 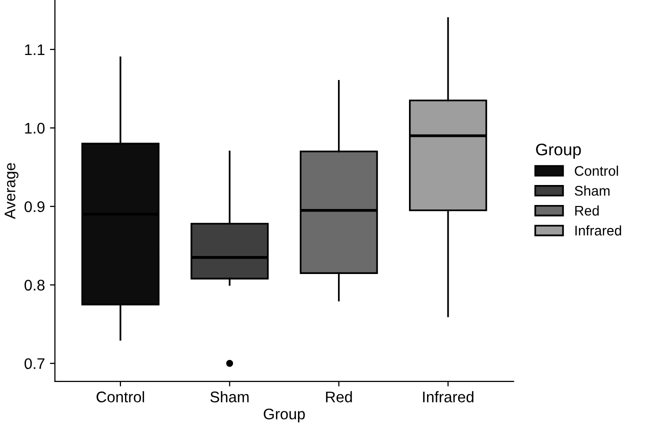 What do you see at coordinates (587, 210) in the screenshot?
I see `legend-label: Red` at bounding box center [587, 210].